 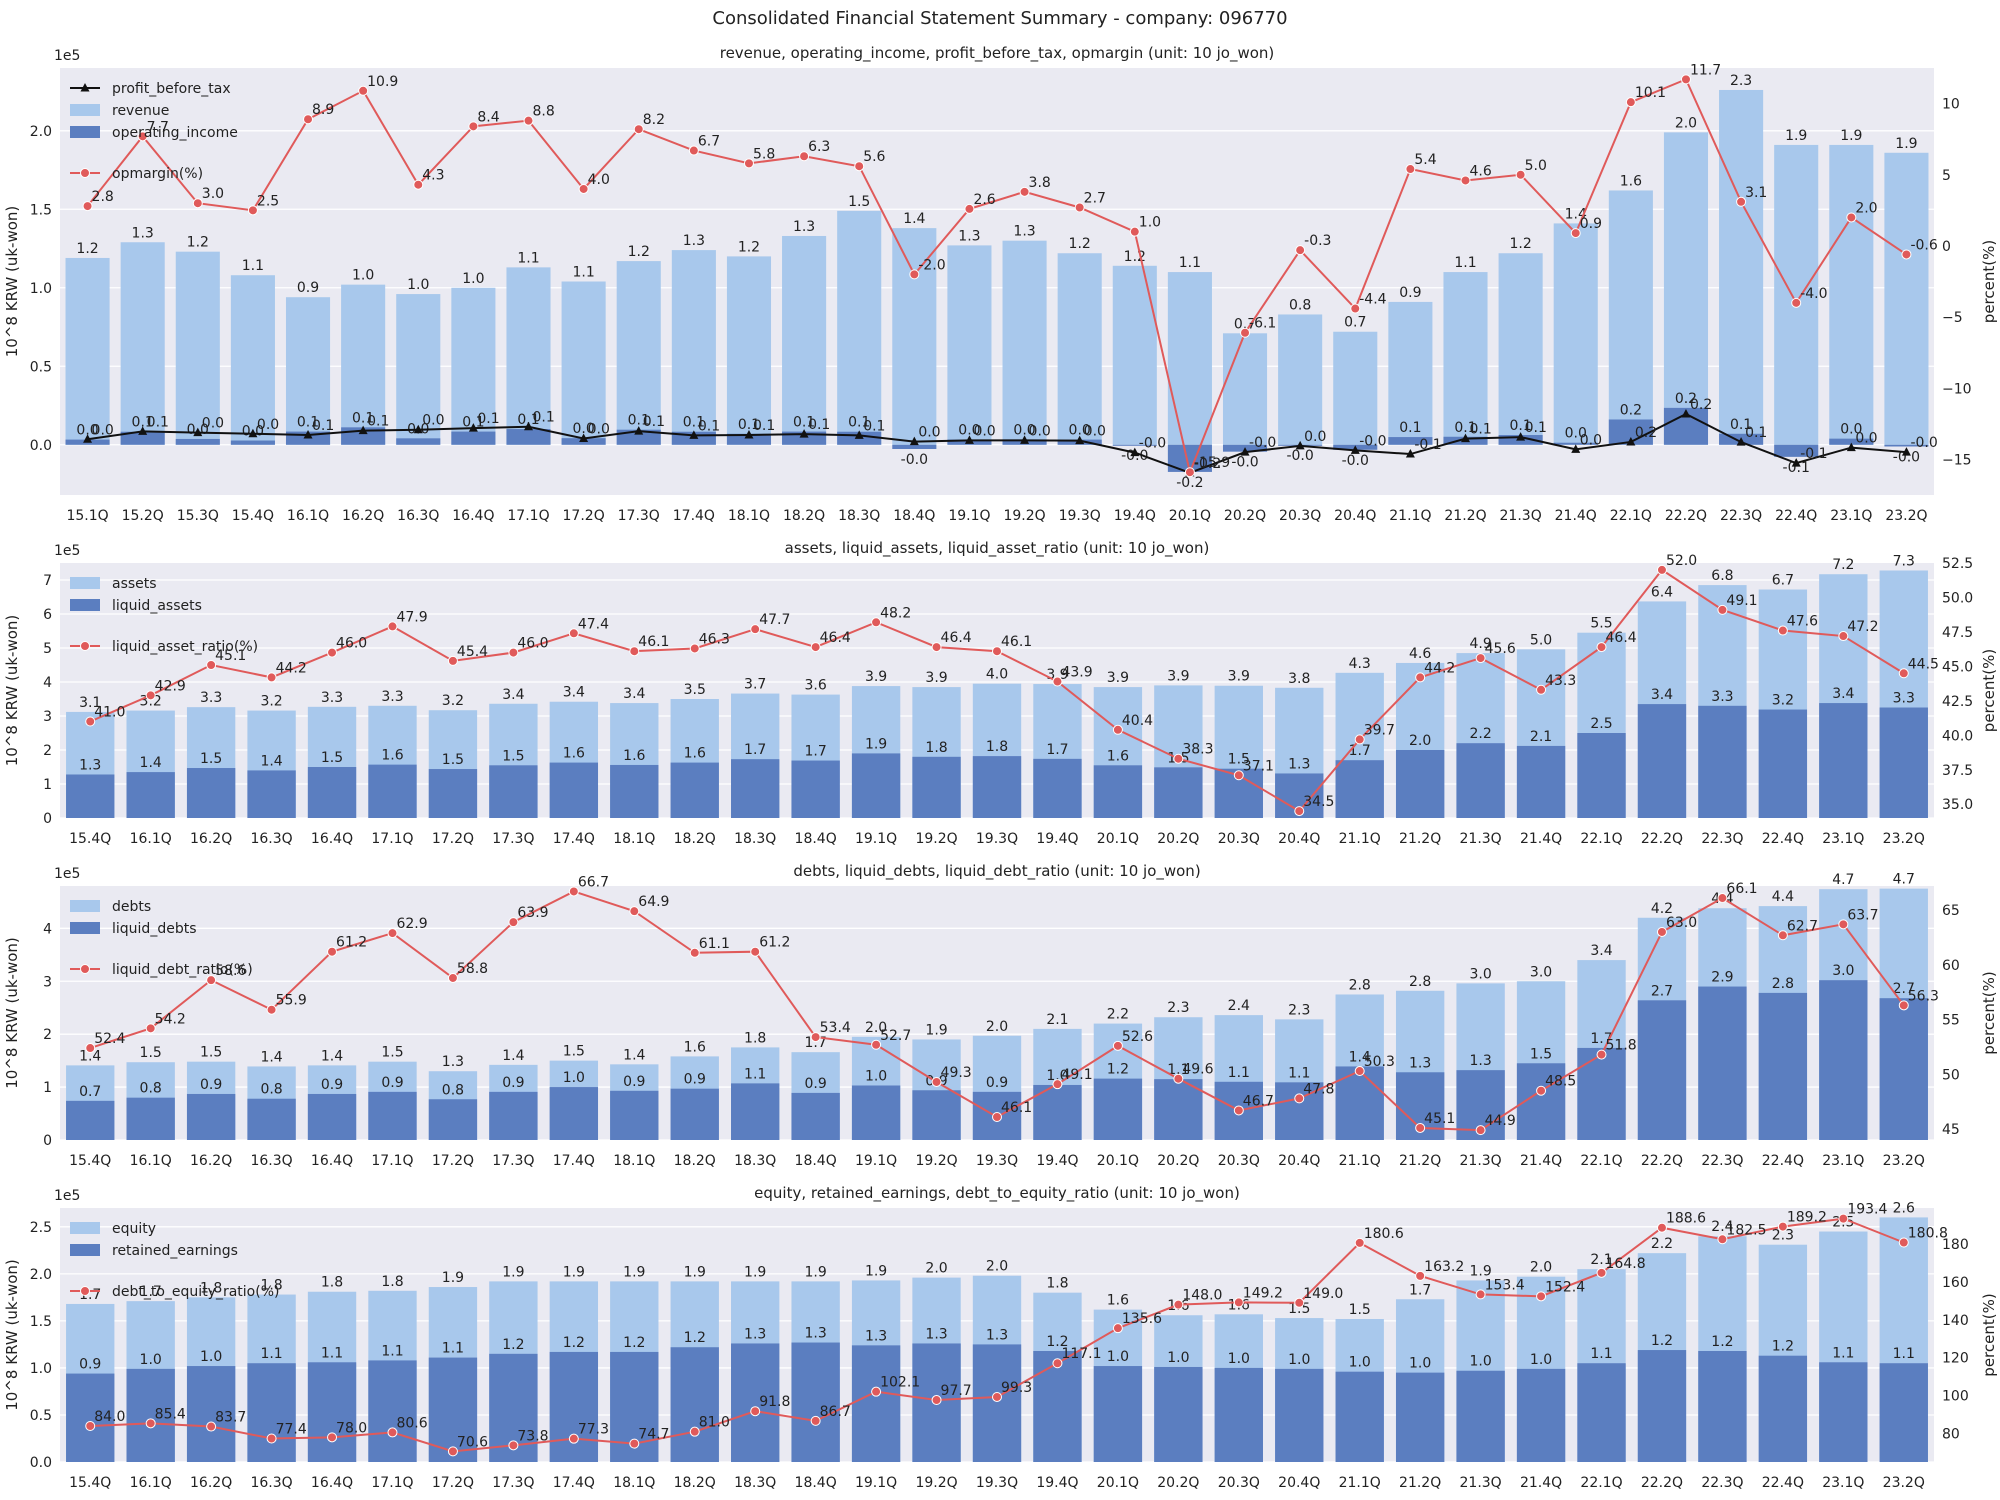 What do you see at coordinates (1783, 984) in the screenshot?
I see `liquid_debts-label: 2.8` at bounding box center [1783, 984].